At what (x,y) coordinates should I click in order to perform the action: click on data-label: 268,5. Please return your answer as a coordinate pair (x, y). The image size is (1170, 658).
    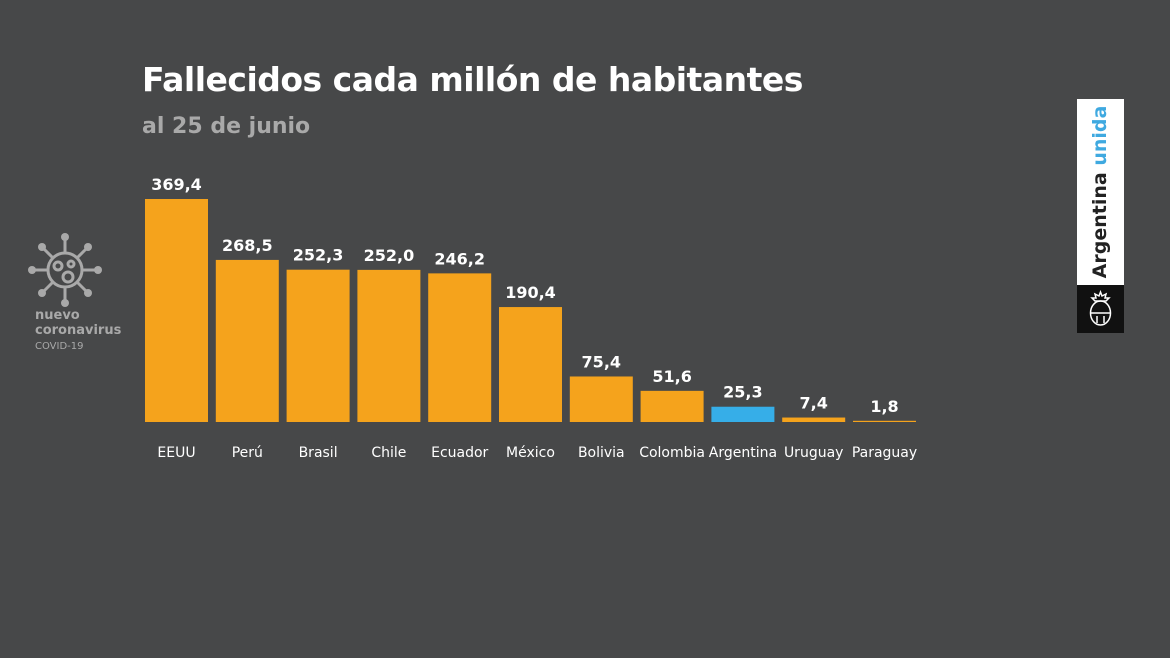
    Looking at the image, I should click on (247, 245).